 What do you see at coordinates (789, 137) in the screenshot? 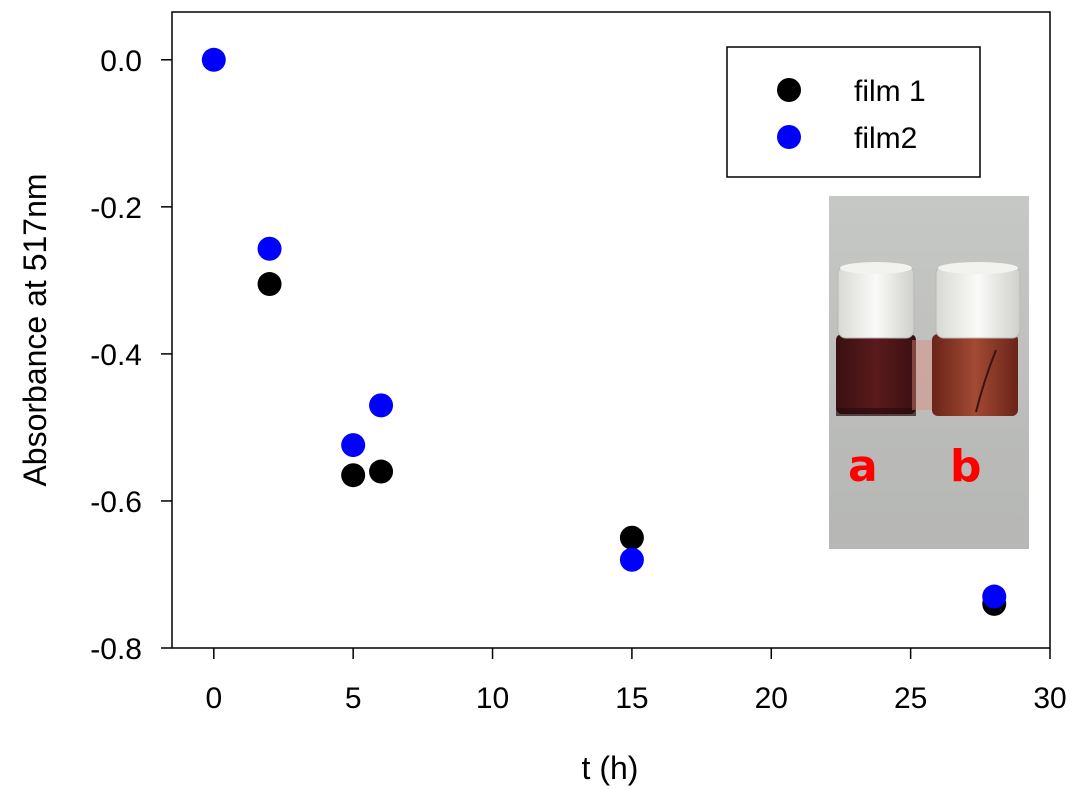
I see `legend-marker-film2` at bounding box center [789, 137].